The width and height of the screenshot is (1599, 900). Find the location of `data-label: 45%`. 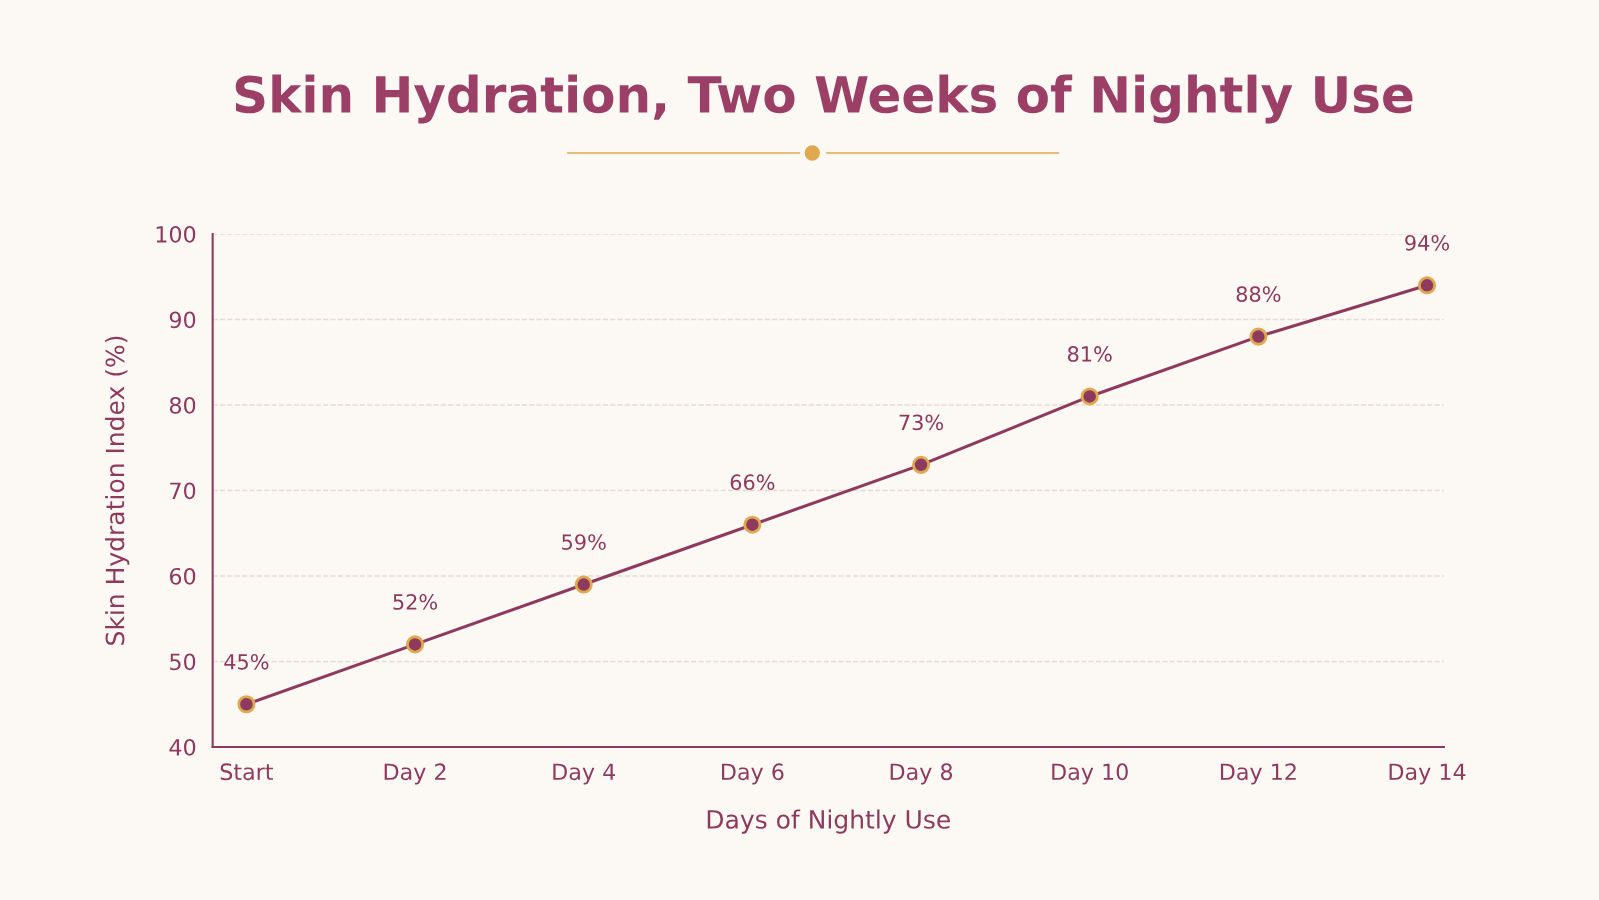

data-label: 45% is located at coordinates (246, 661).